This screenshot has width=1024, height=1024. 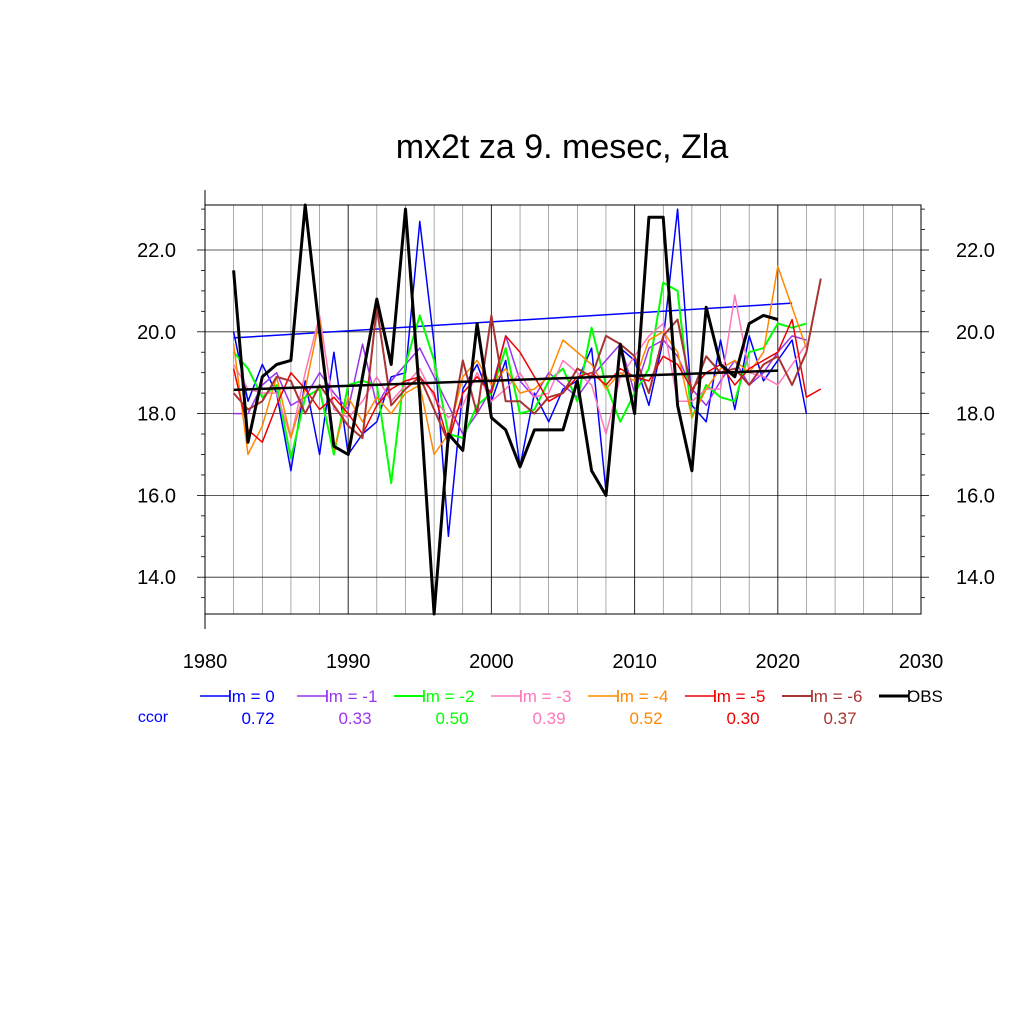 What do you see at coordinates (520, 366) in the screenshot?
I see `series-line` at bounding box center [520, 366].